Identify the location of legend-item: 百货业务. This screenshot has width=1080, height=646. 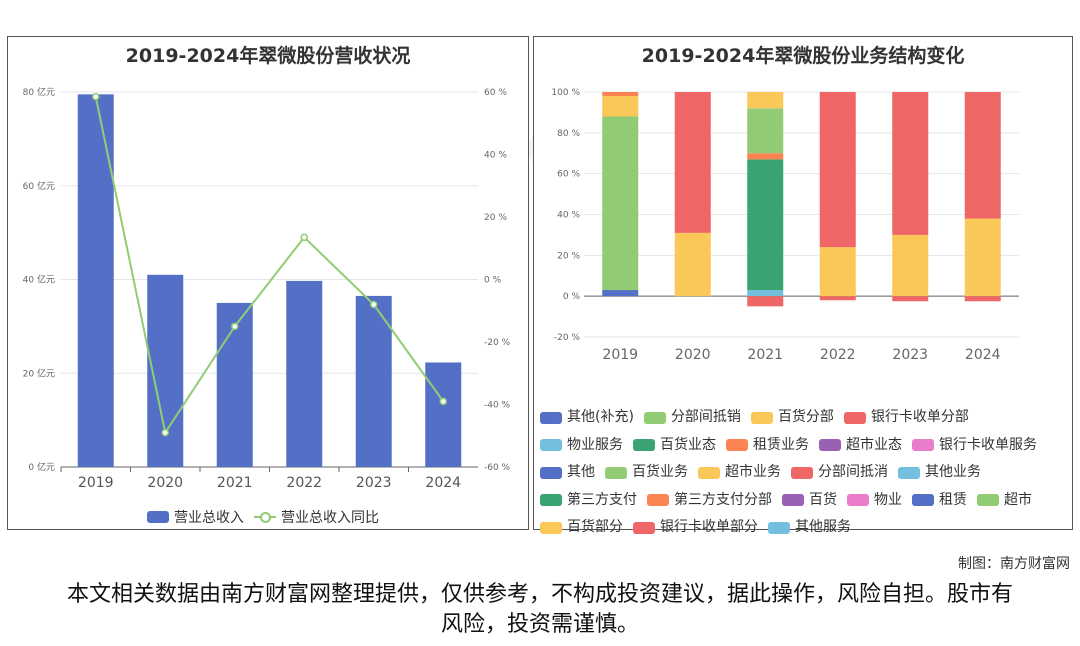
(646, 472).